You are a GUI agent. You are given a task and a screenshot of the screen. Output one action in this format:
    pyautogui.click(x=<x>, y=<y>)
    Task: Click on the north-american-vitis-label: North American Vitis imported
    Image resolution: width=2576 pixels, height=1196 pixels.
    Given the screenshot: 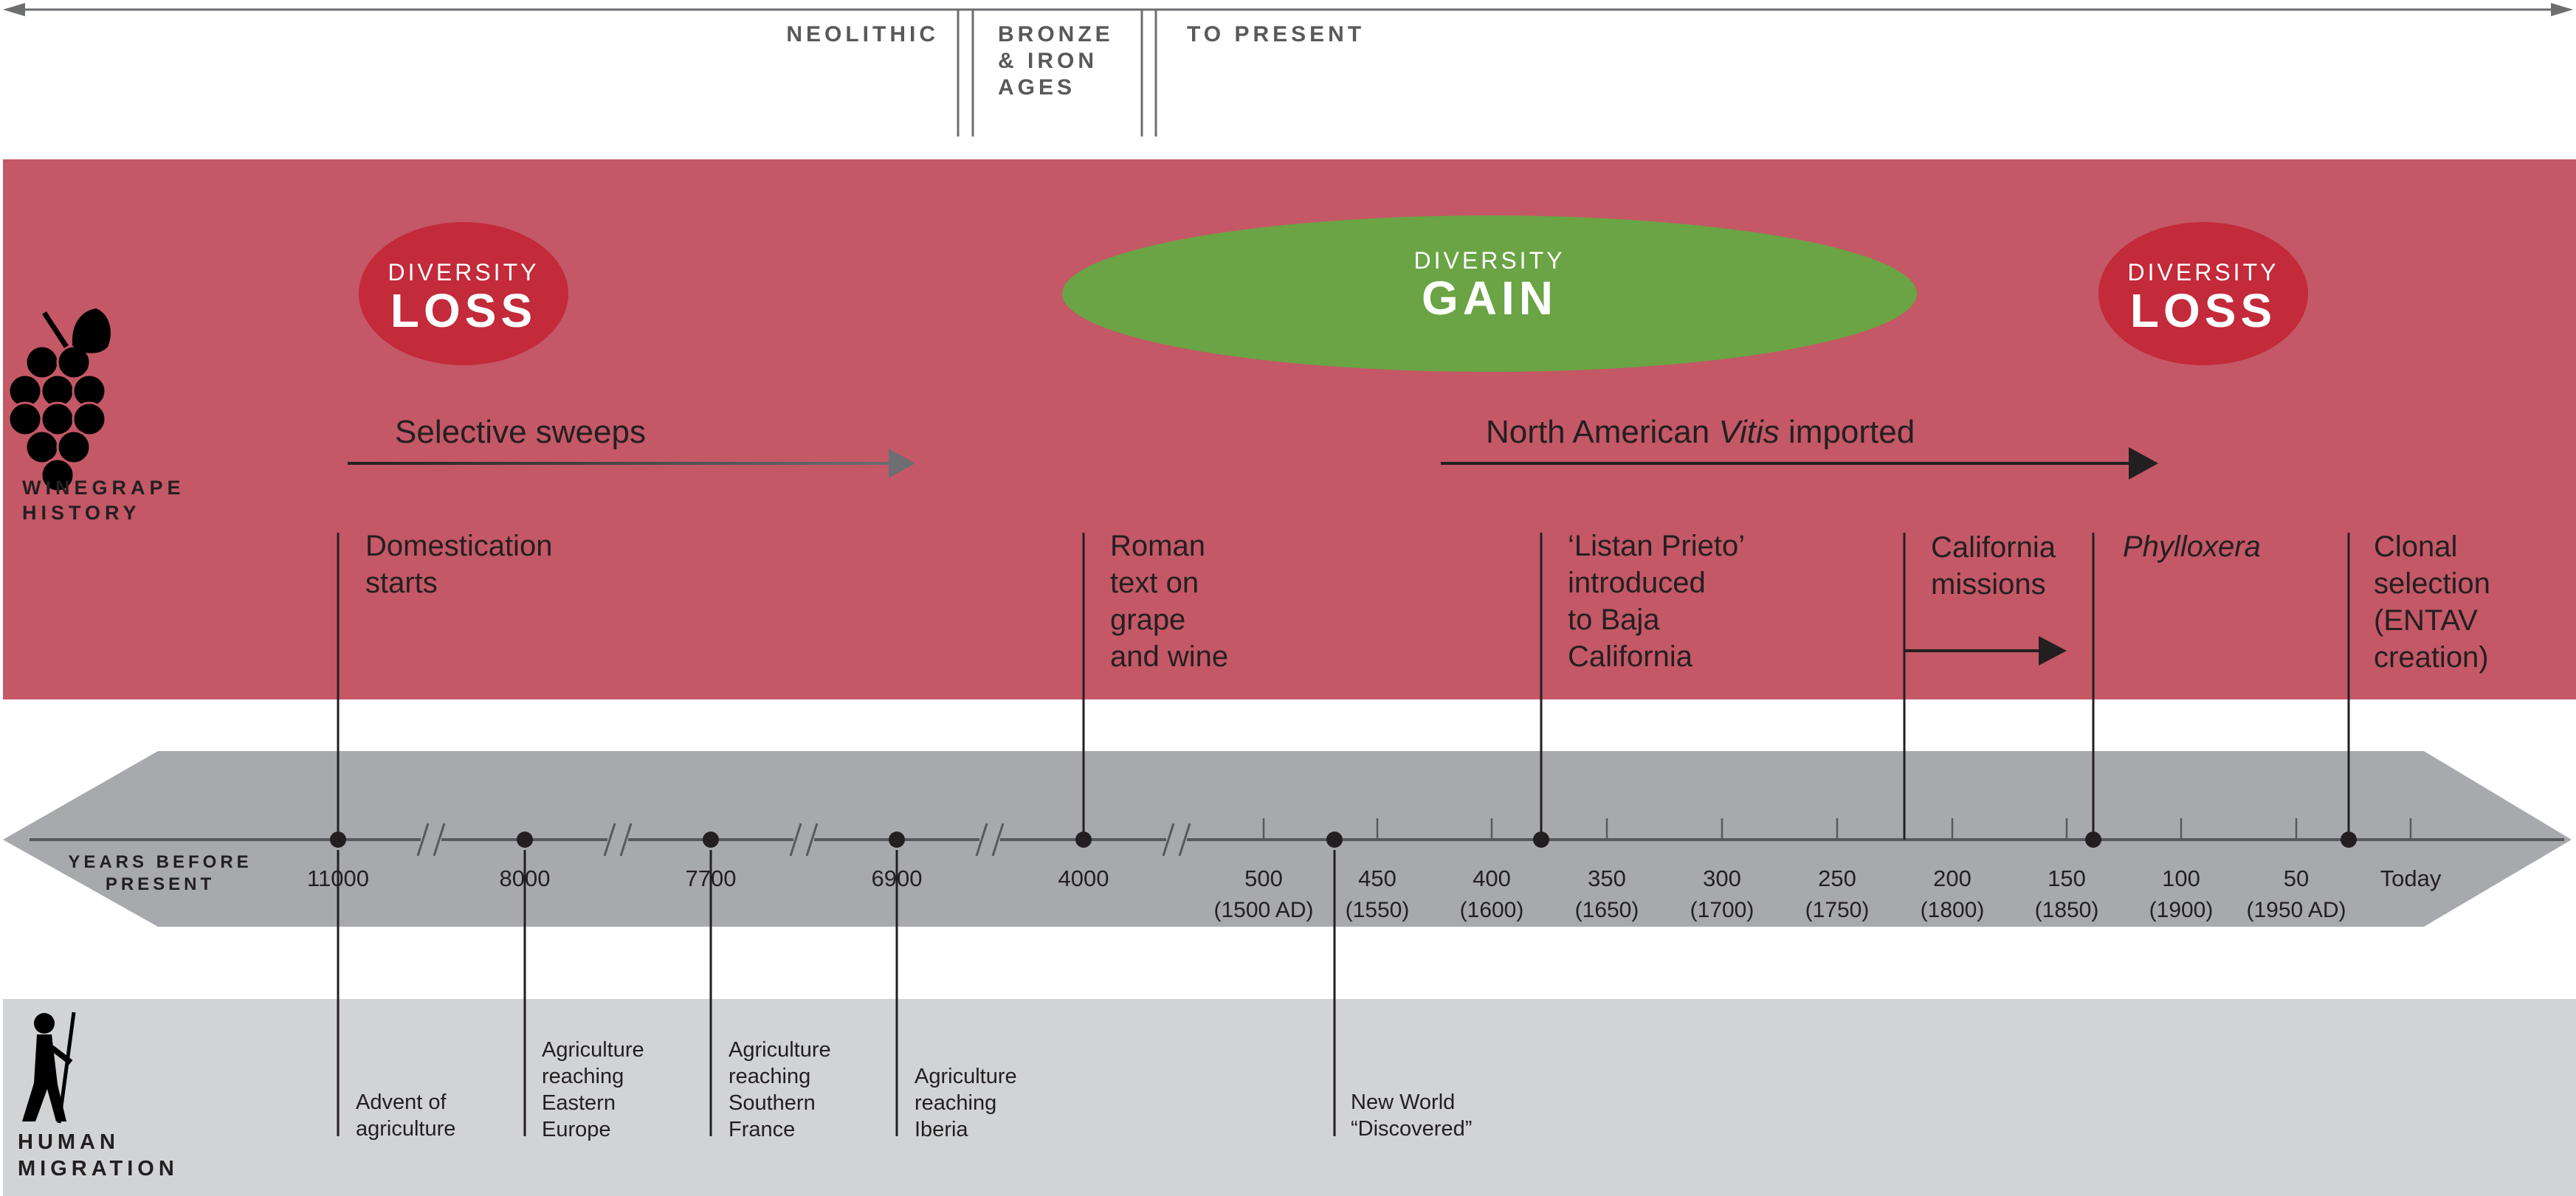 What is the action you would take?
    pyautogui.click(x=1701, y=432)
    